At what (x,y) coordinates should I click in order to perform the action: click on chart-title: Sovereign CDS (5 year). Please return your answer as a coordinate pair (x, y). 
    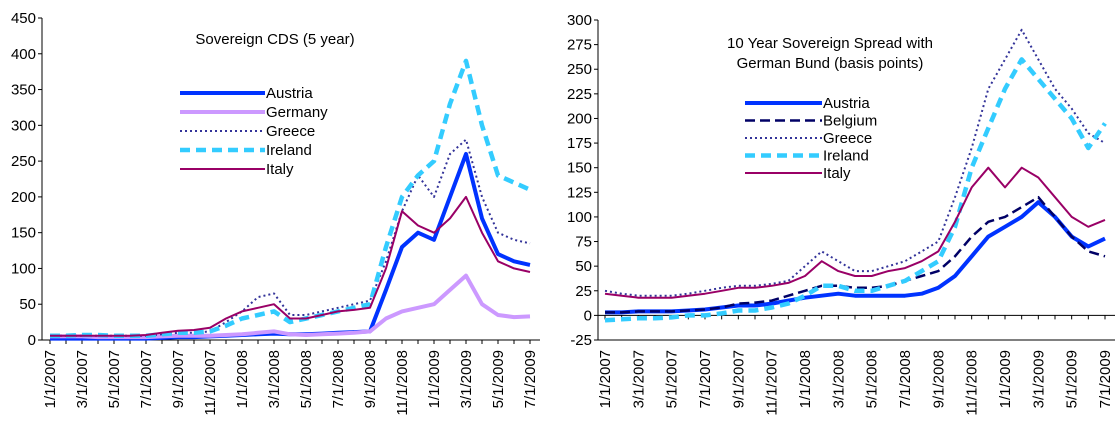
    Looking at the image, I should click on (274, 39).